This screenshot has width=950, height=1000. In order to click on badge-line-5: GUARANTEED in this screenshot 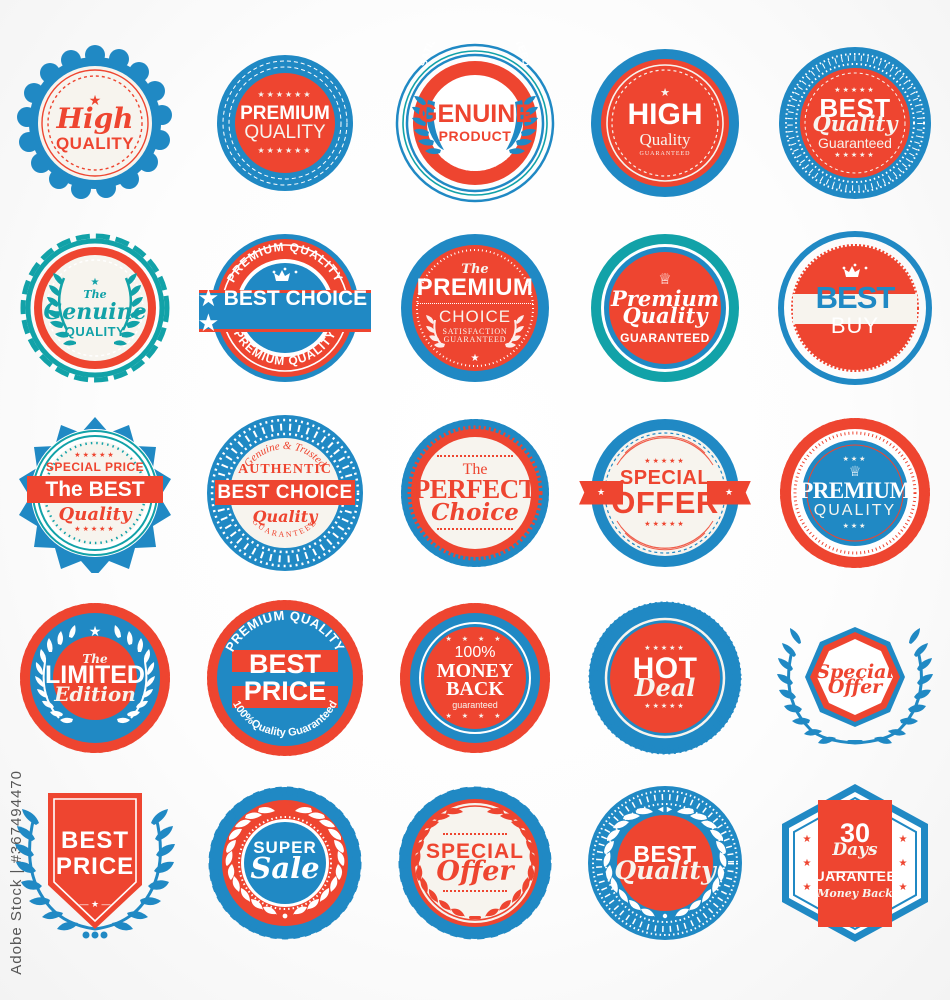, I will do `click(475, 339)`.